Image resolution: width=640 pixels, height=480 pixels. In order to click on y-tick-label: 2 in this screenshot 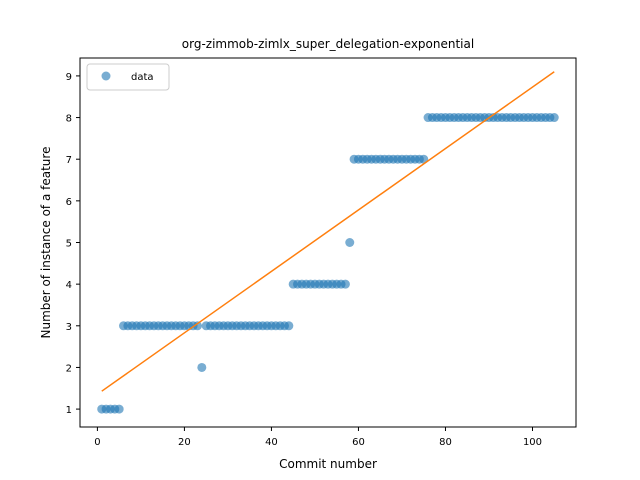, I will do `click(69, 368)`.